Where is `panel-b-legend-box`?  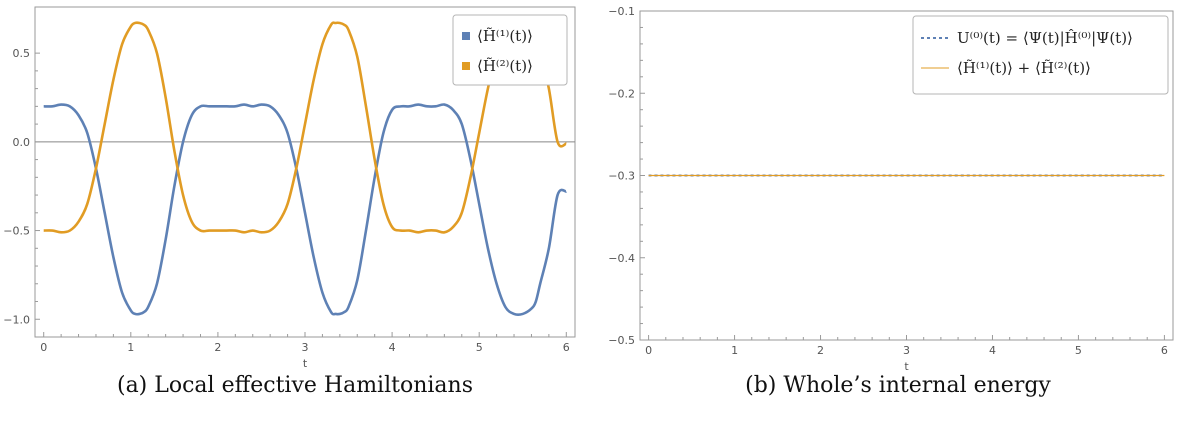
panel-b-legend-box is located at coordinates (1040, 55).